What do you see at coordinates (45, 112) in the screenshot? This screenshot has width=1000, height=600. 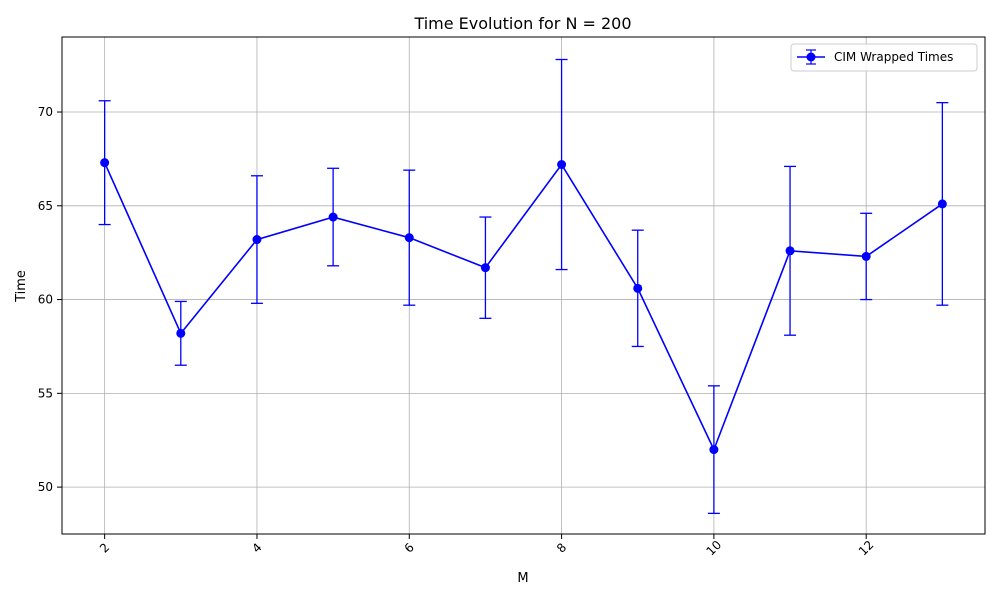 I see `y-tick-label: 70` at bounding box center [45, 112].